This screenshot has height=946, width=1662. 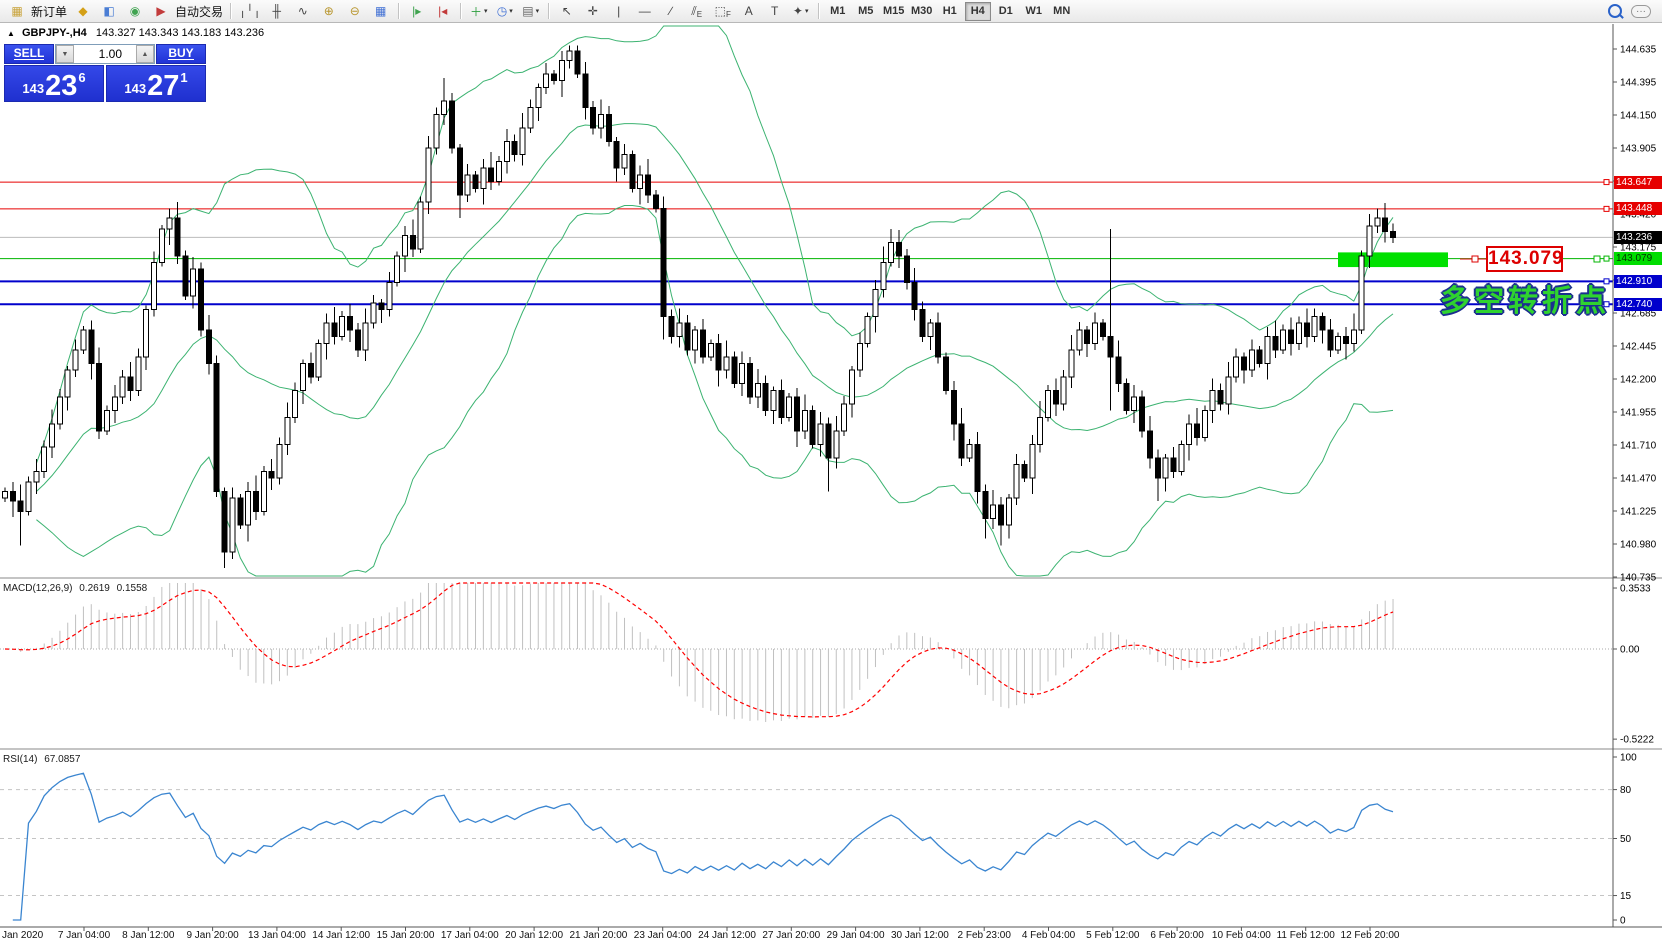 I want to click on timeframe-m5-button: M5, so click(x=866, y=11).